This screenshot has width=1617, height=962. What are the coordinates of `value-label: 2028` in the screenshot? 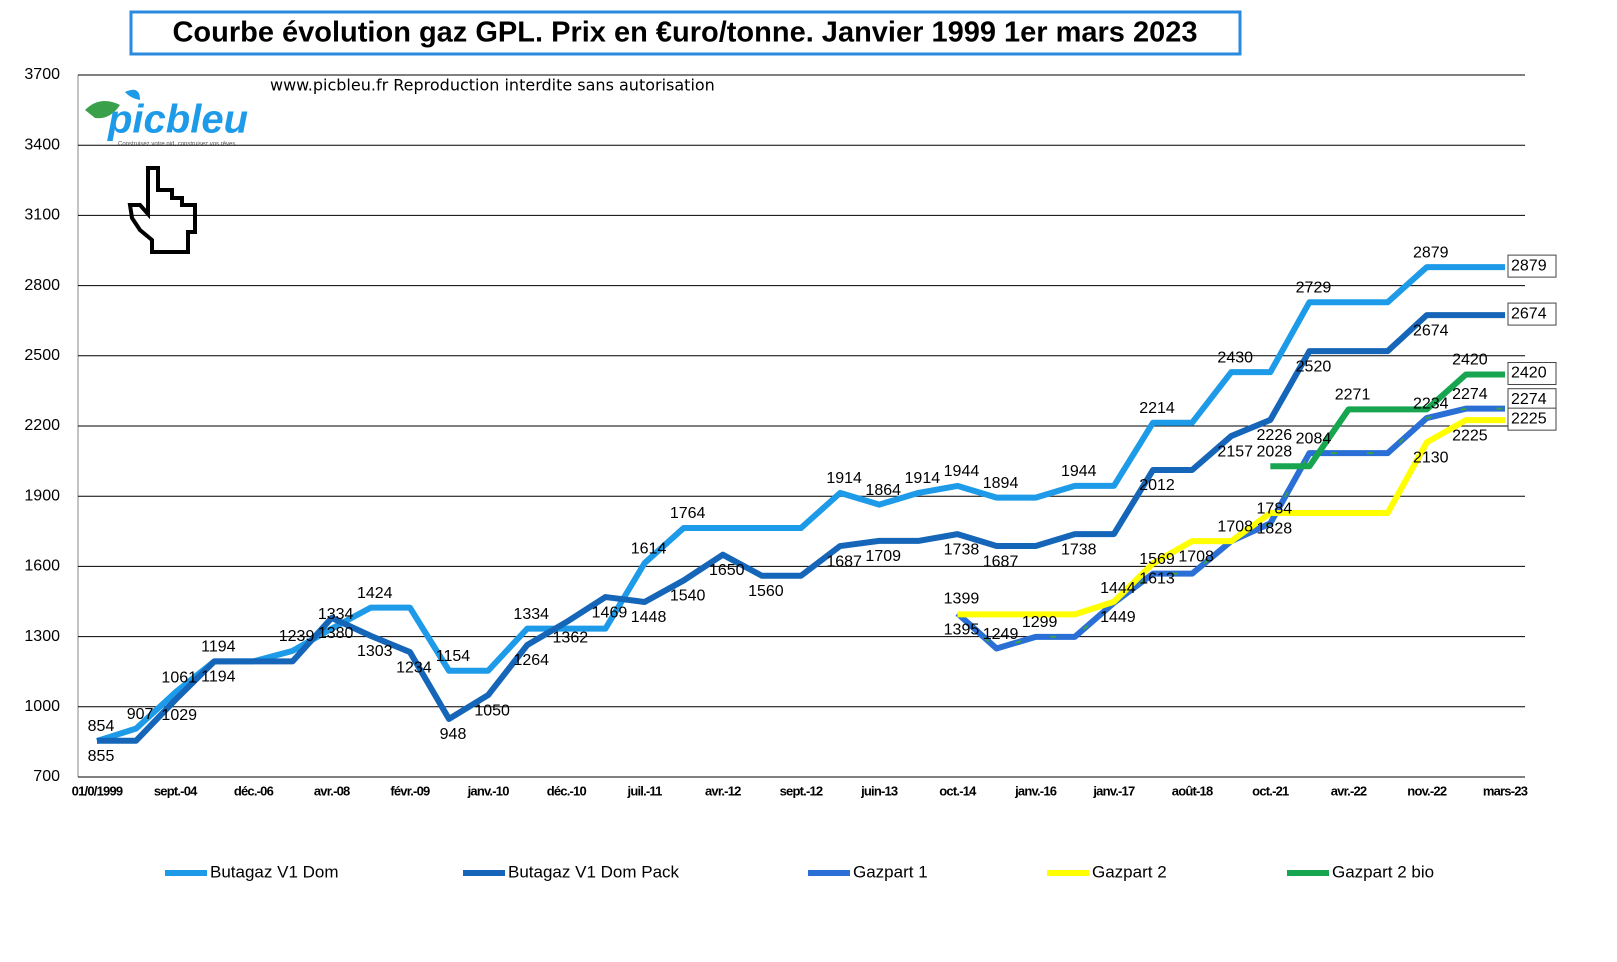 It's located at (1275, 451).